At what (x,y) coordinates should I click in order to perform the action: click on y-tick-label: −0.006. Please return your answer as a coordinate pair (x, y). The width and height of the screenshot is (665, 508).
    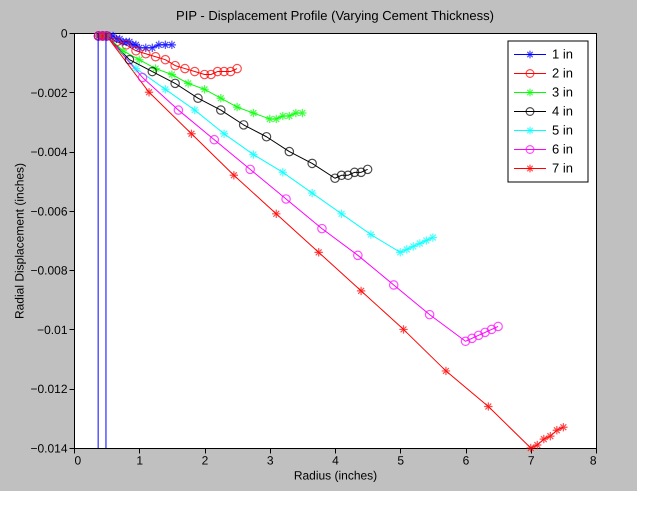
    Looking at the image, I should click on (49, 211).